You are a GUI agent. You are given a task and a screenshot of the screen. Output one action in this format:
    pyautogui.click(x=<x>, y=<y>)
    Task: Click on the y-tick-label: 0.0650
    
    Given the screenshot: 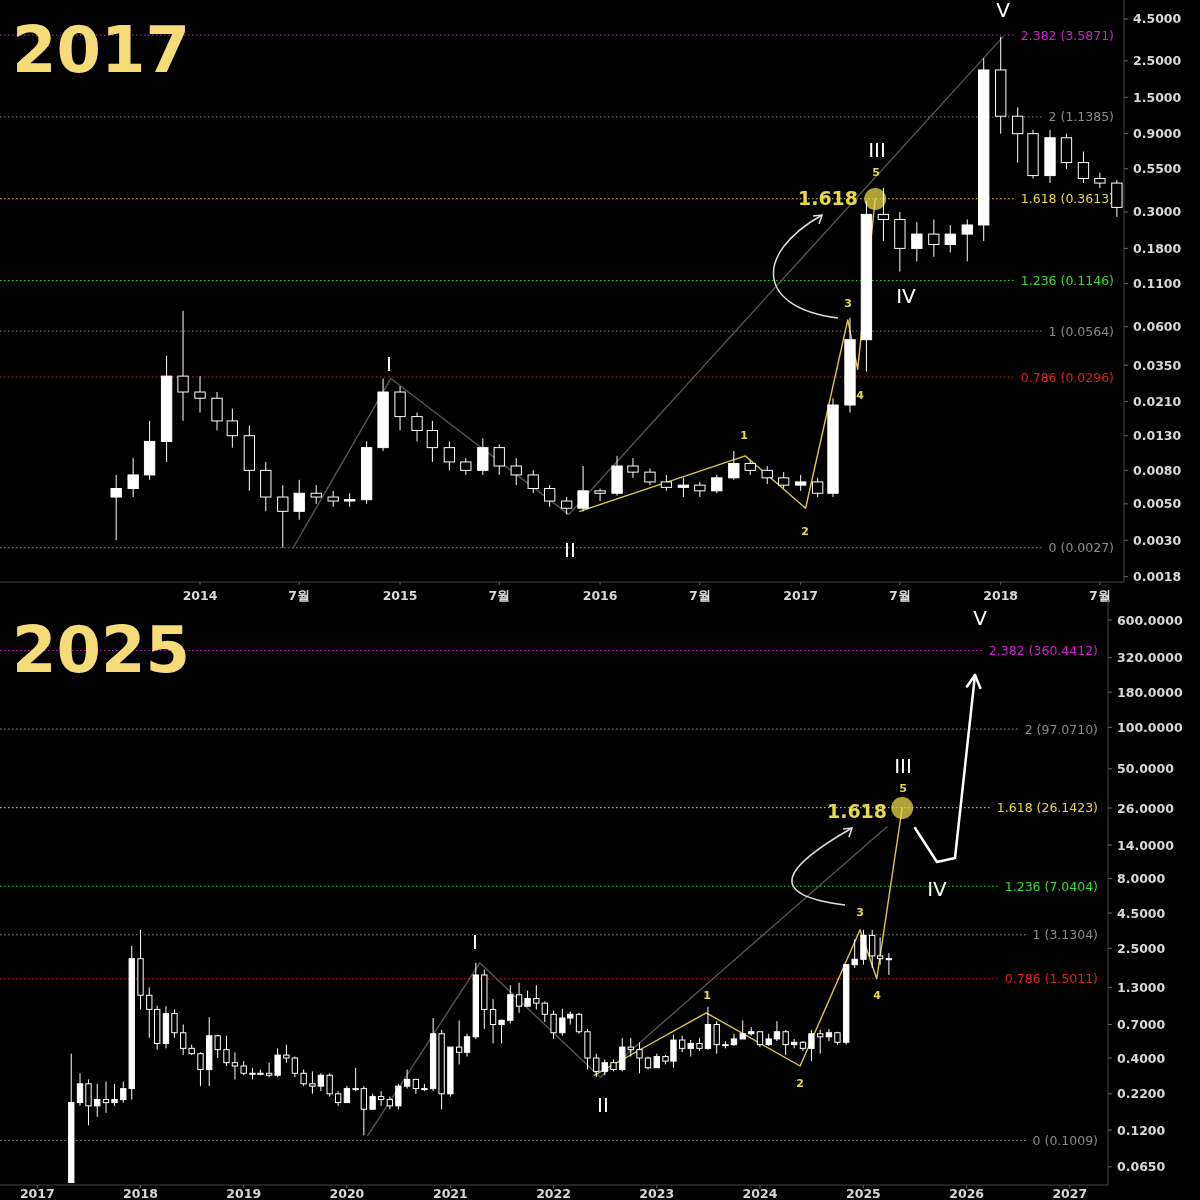 What is the action you would take?
    pyautogui.click(x=1141, y=1167)
    